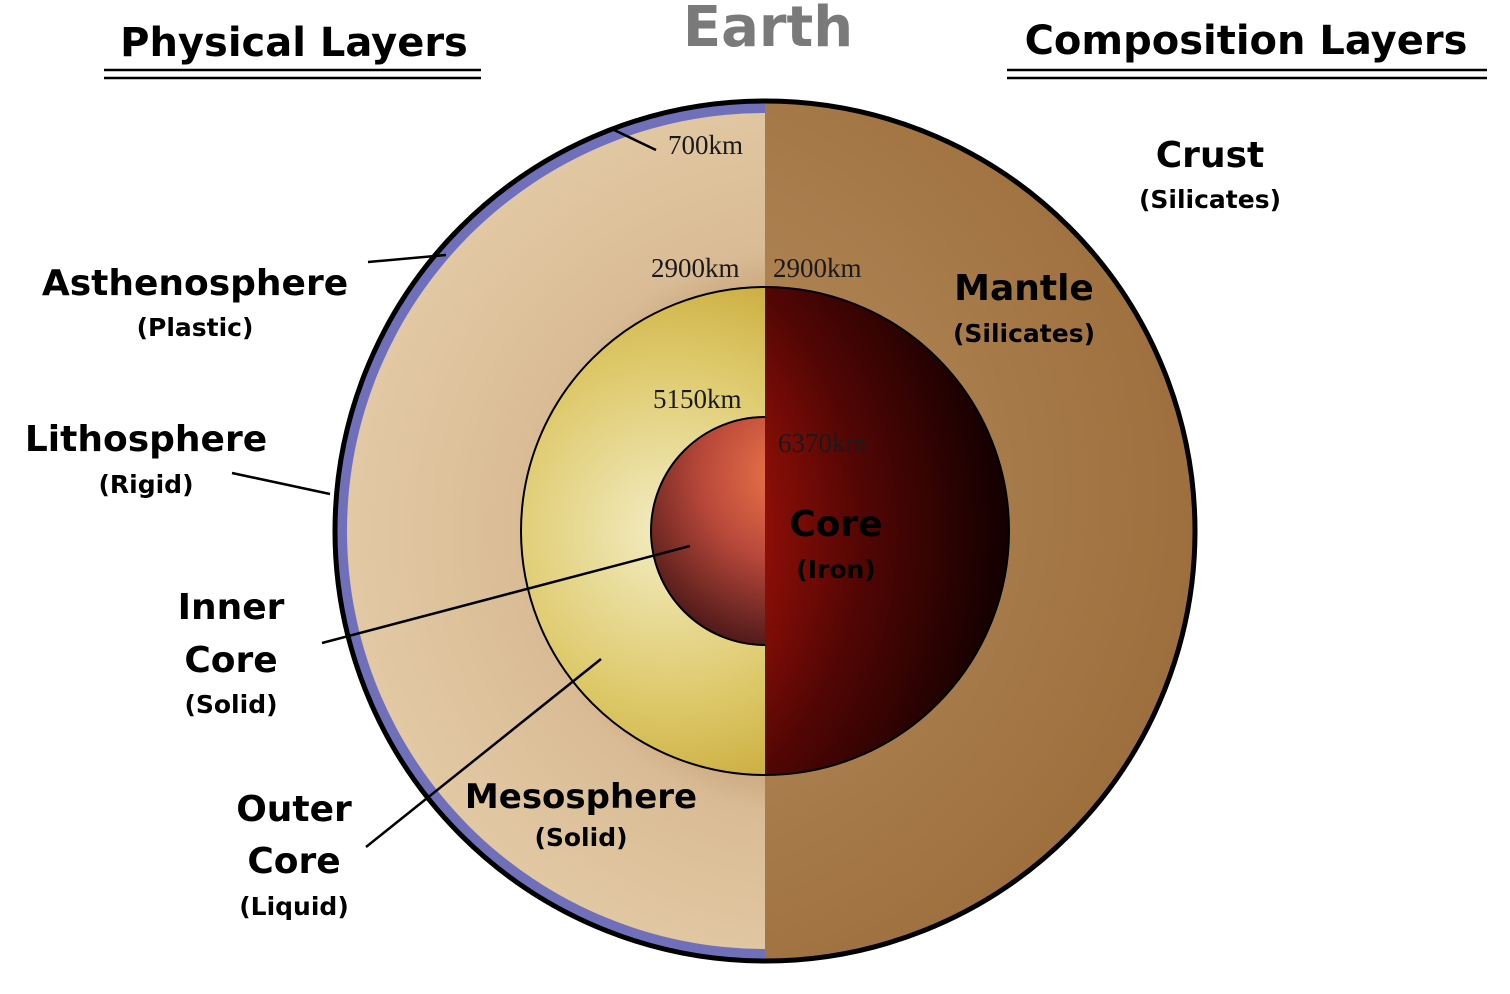  I want to click on leader-outer-core, so click(483, 753).